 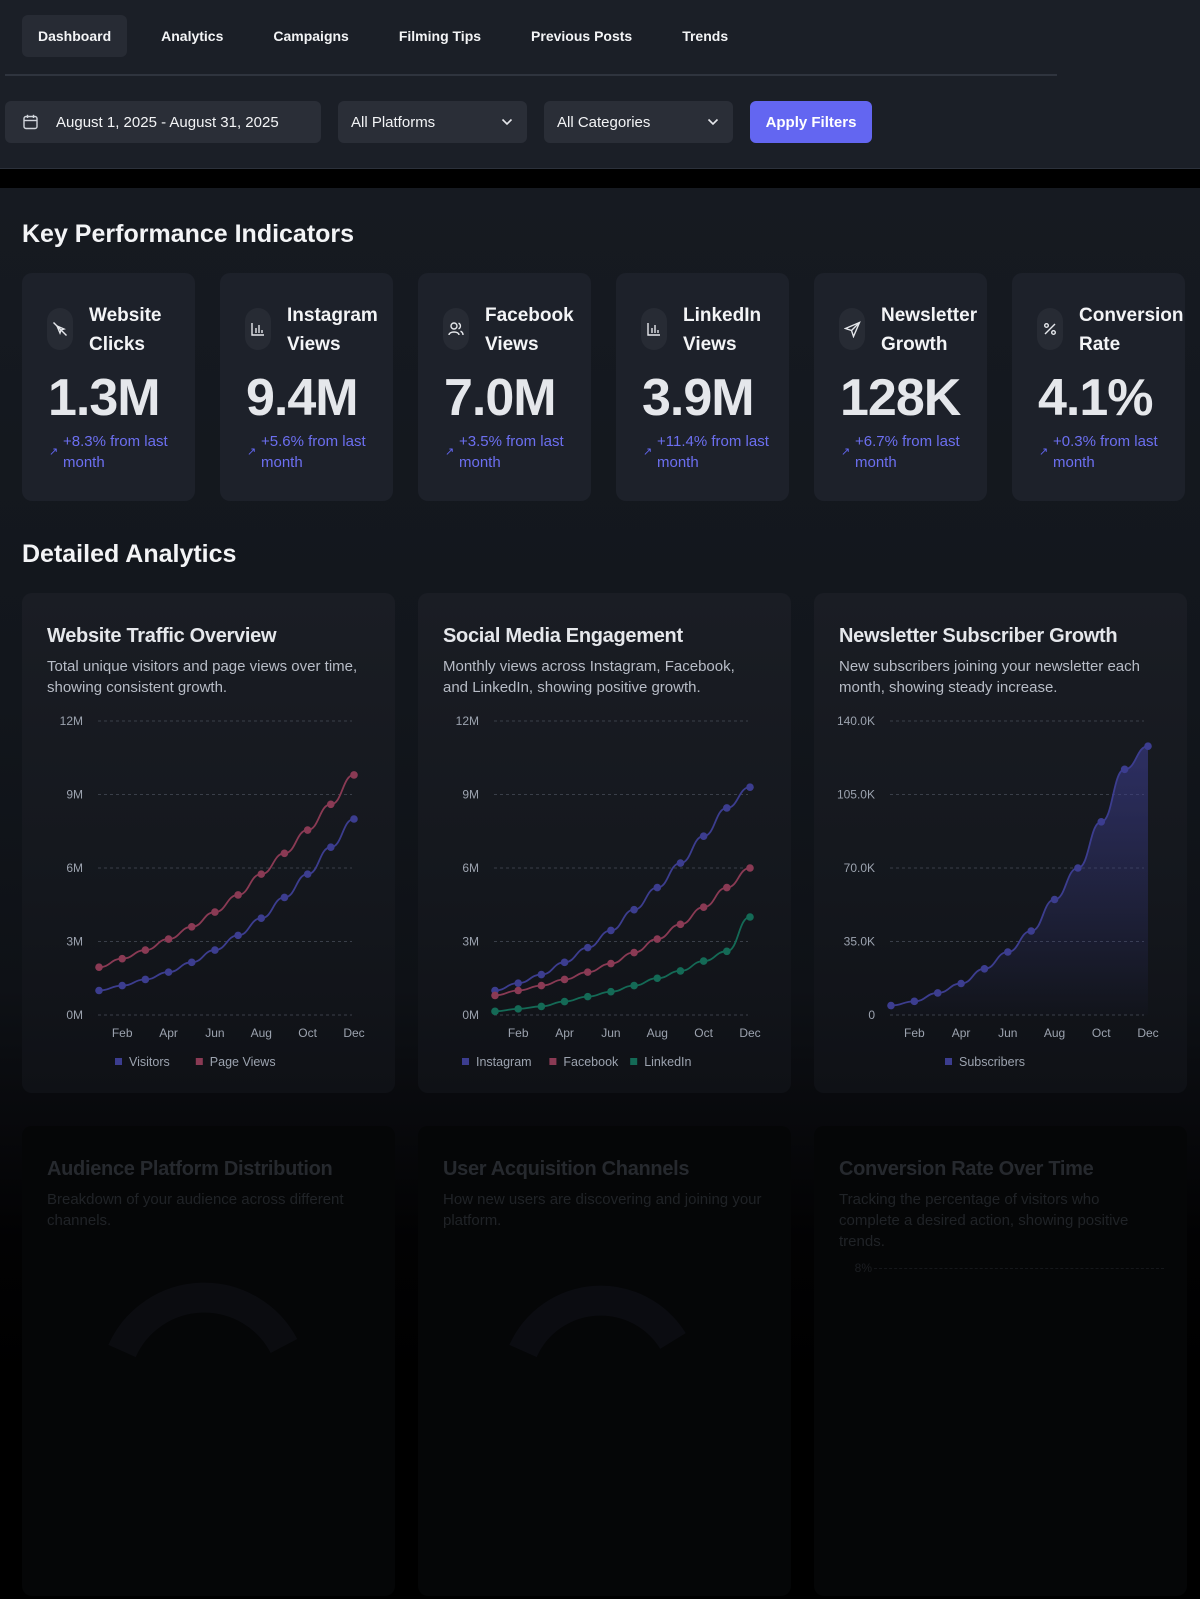 I want to click on mouse-pointer-icon, so click(x=60, y=329).